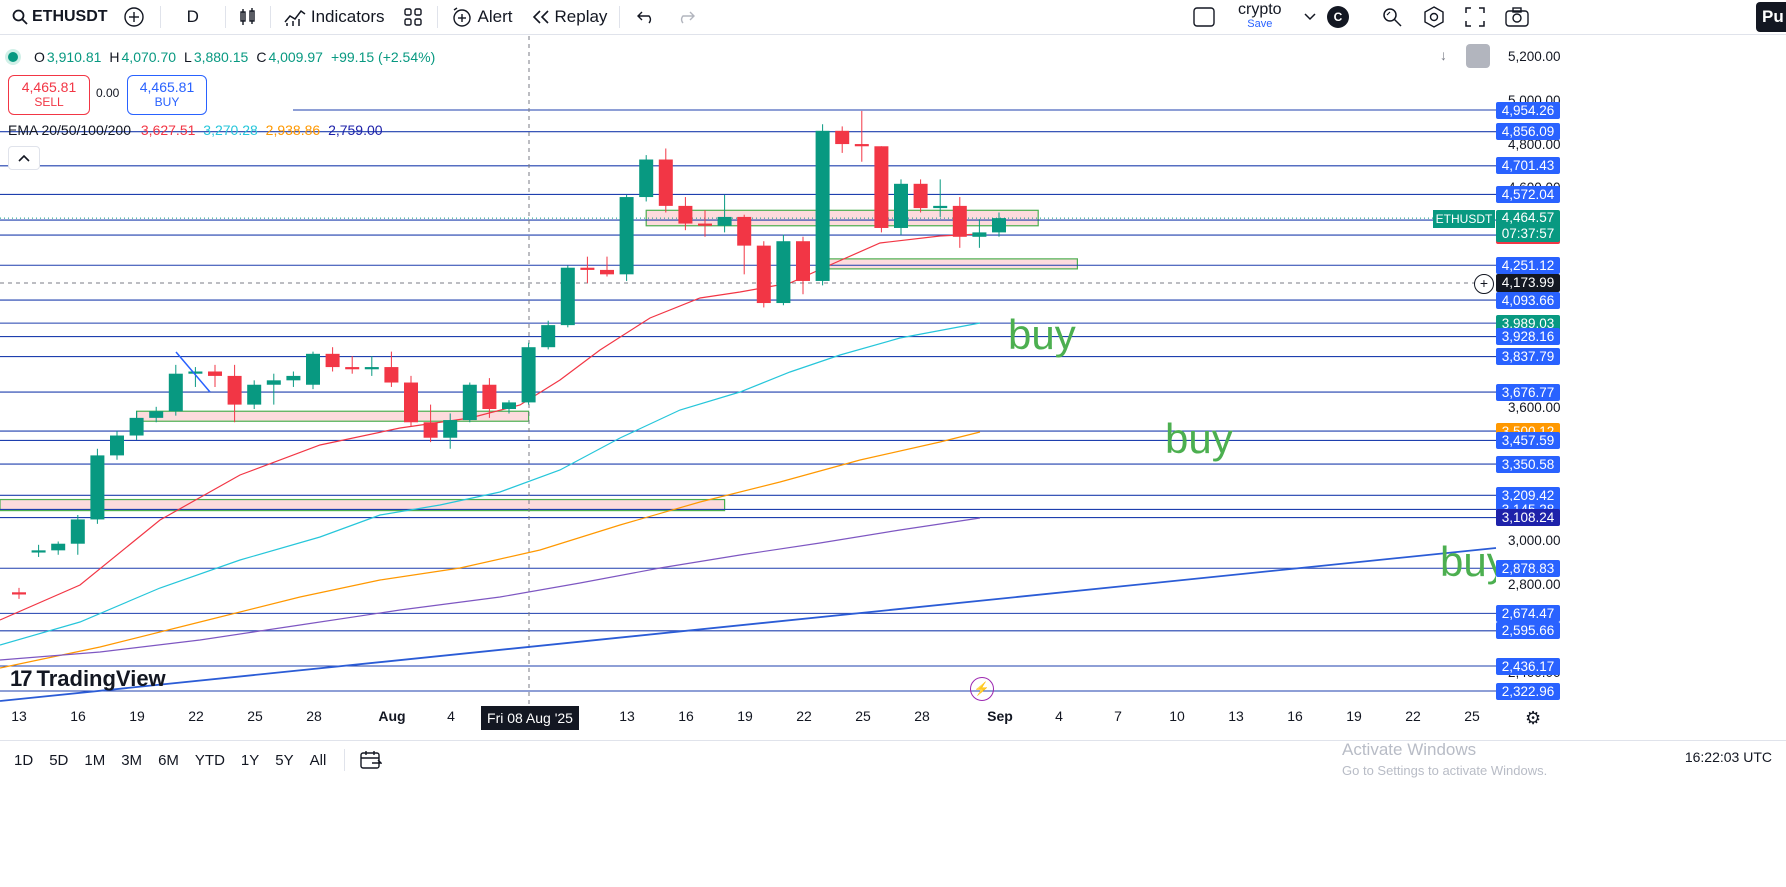 This screenshot has height=887, width=1786. Describe the element at coordinates (248, 17) in the screenshot. I see `candle-style-icon` at that location.